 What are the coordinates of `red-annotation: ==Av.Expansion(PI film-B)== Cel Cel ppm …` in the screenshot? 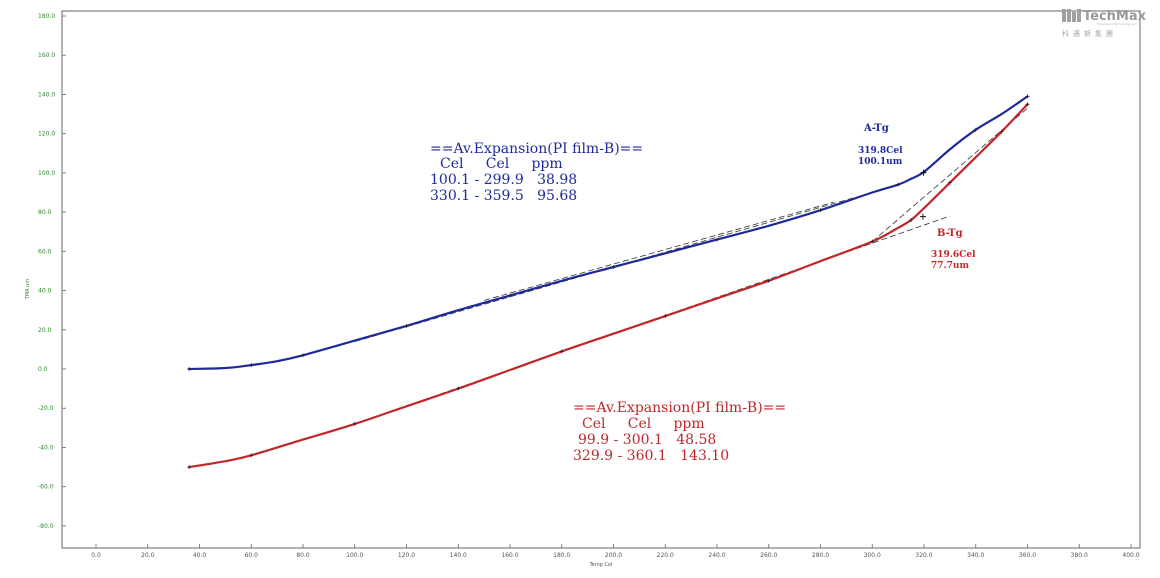 It's located at (679, 432).